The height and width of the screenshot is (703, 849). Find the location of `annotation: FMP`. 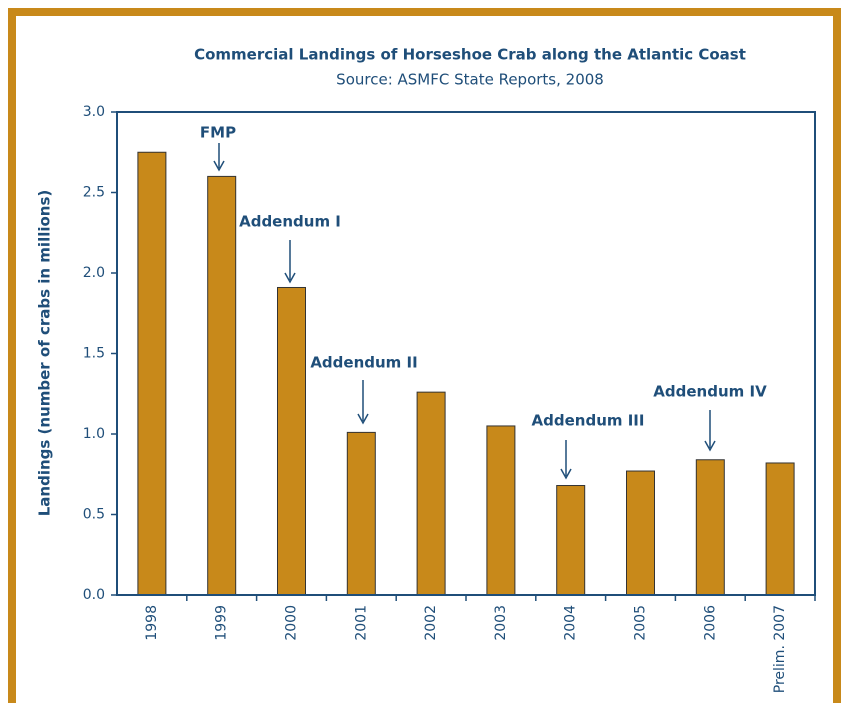

annotation: FMP is located at coordinates (218, 133).